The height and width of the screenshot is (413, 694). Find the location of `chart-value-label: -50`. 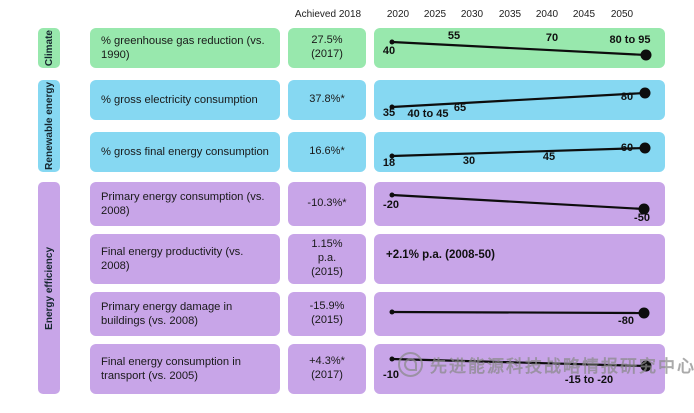

chart-value-label: -50 is located at coordinates (642, 218).